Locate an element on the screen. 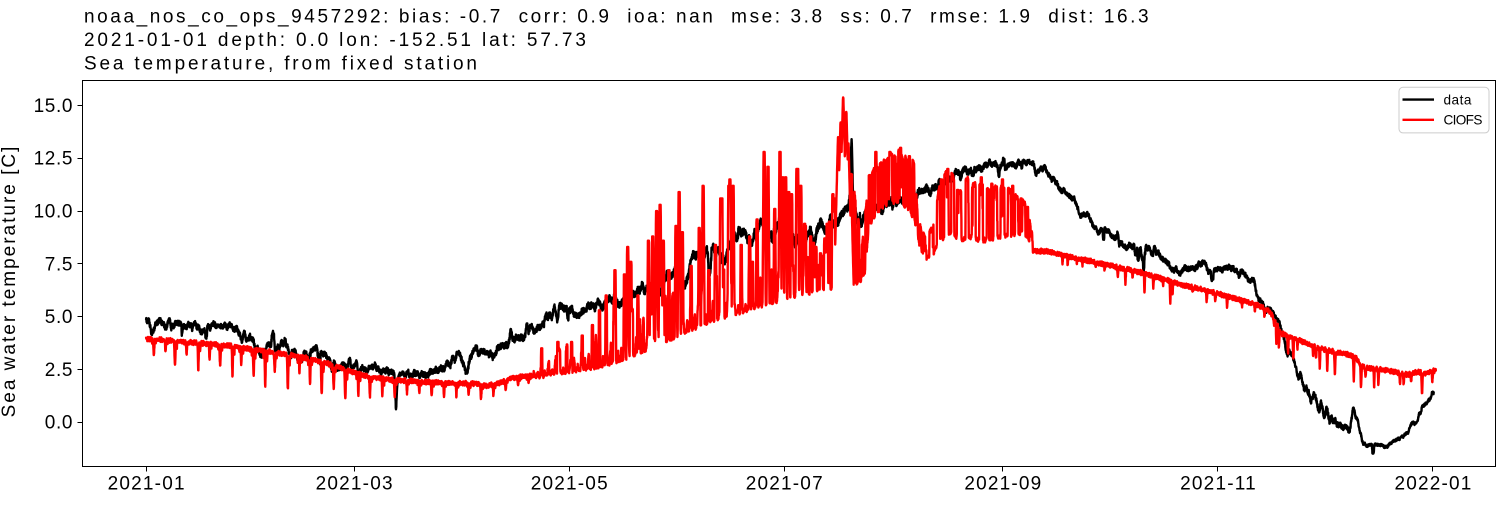 The width and height of the screenshot is (1500, 505). svg-text: 2021-07 is located at coordinates (785, 484).